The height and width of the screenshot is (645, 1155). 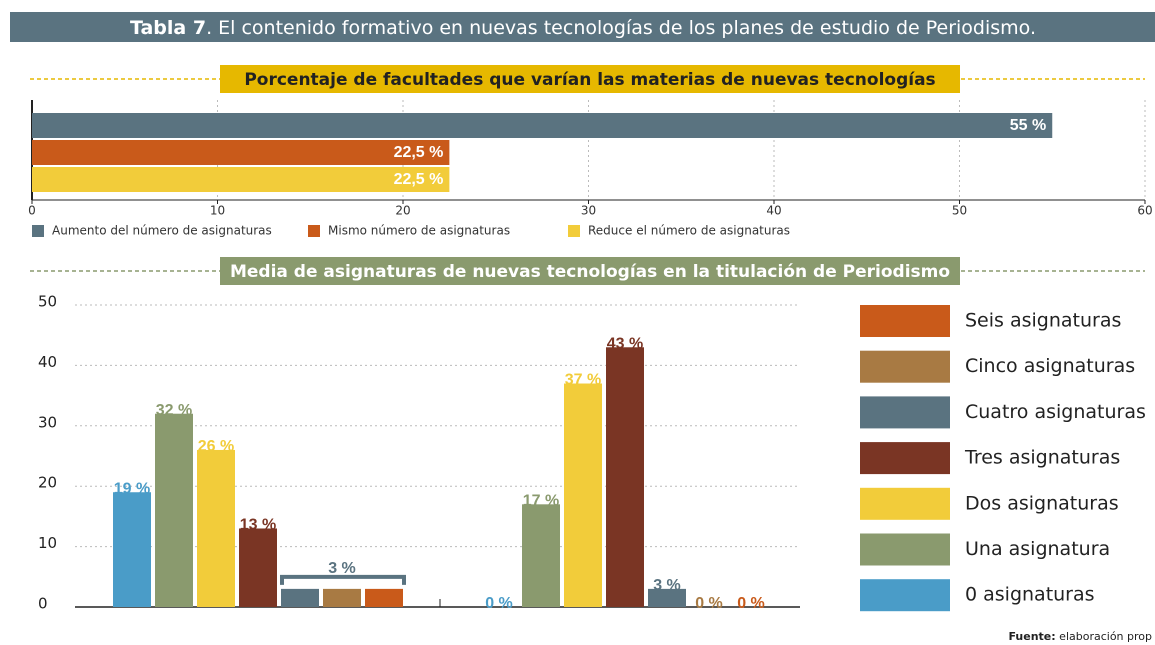 What do you see at coordinates (1144, 211) in the screenshot?
I see `x-tick-label: 60` at bounding box center [1144, 211].